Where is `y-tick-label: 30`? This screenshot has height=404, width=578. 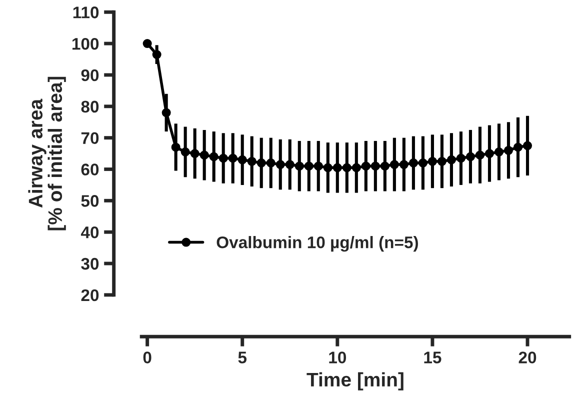 y-tick-label: 30 is located at coordinates (90, 264).